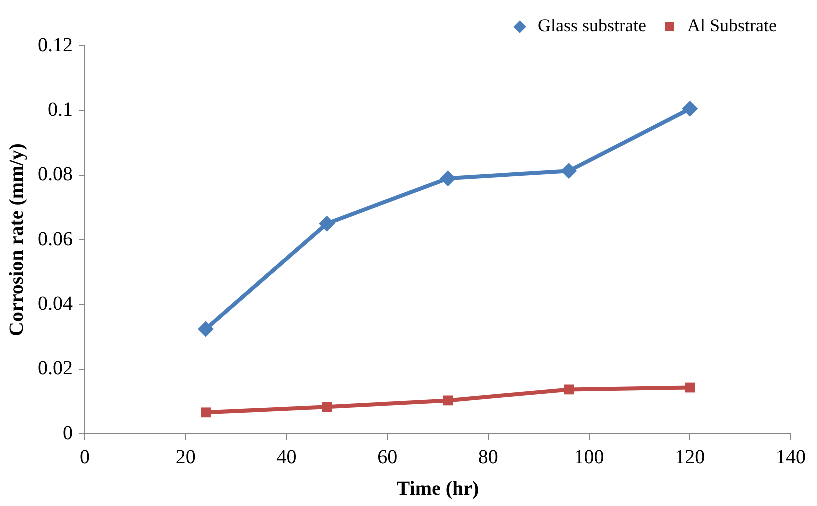 This screenshot has width=817, height=506. Describe the element at coordinates (733, 26) in the screenshot. I see `legend-label: Al Substrate` at that location.